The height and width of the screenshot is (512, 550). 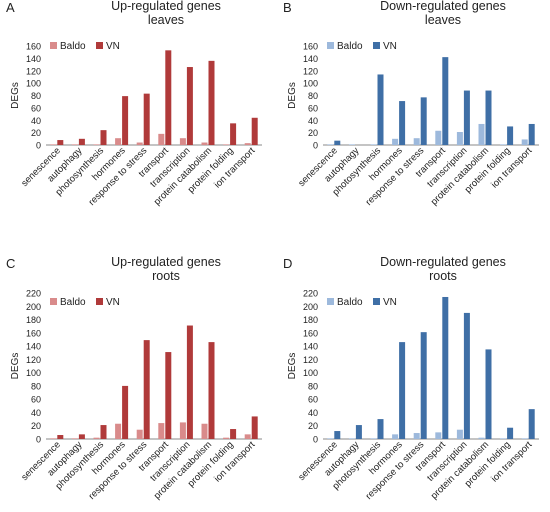 I want to click on y-tick-label: 100, so click(x=310, y=373).